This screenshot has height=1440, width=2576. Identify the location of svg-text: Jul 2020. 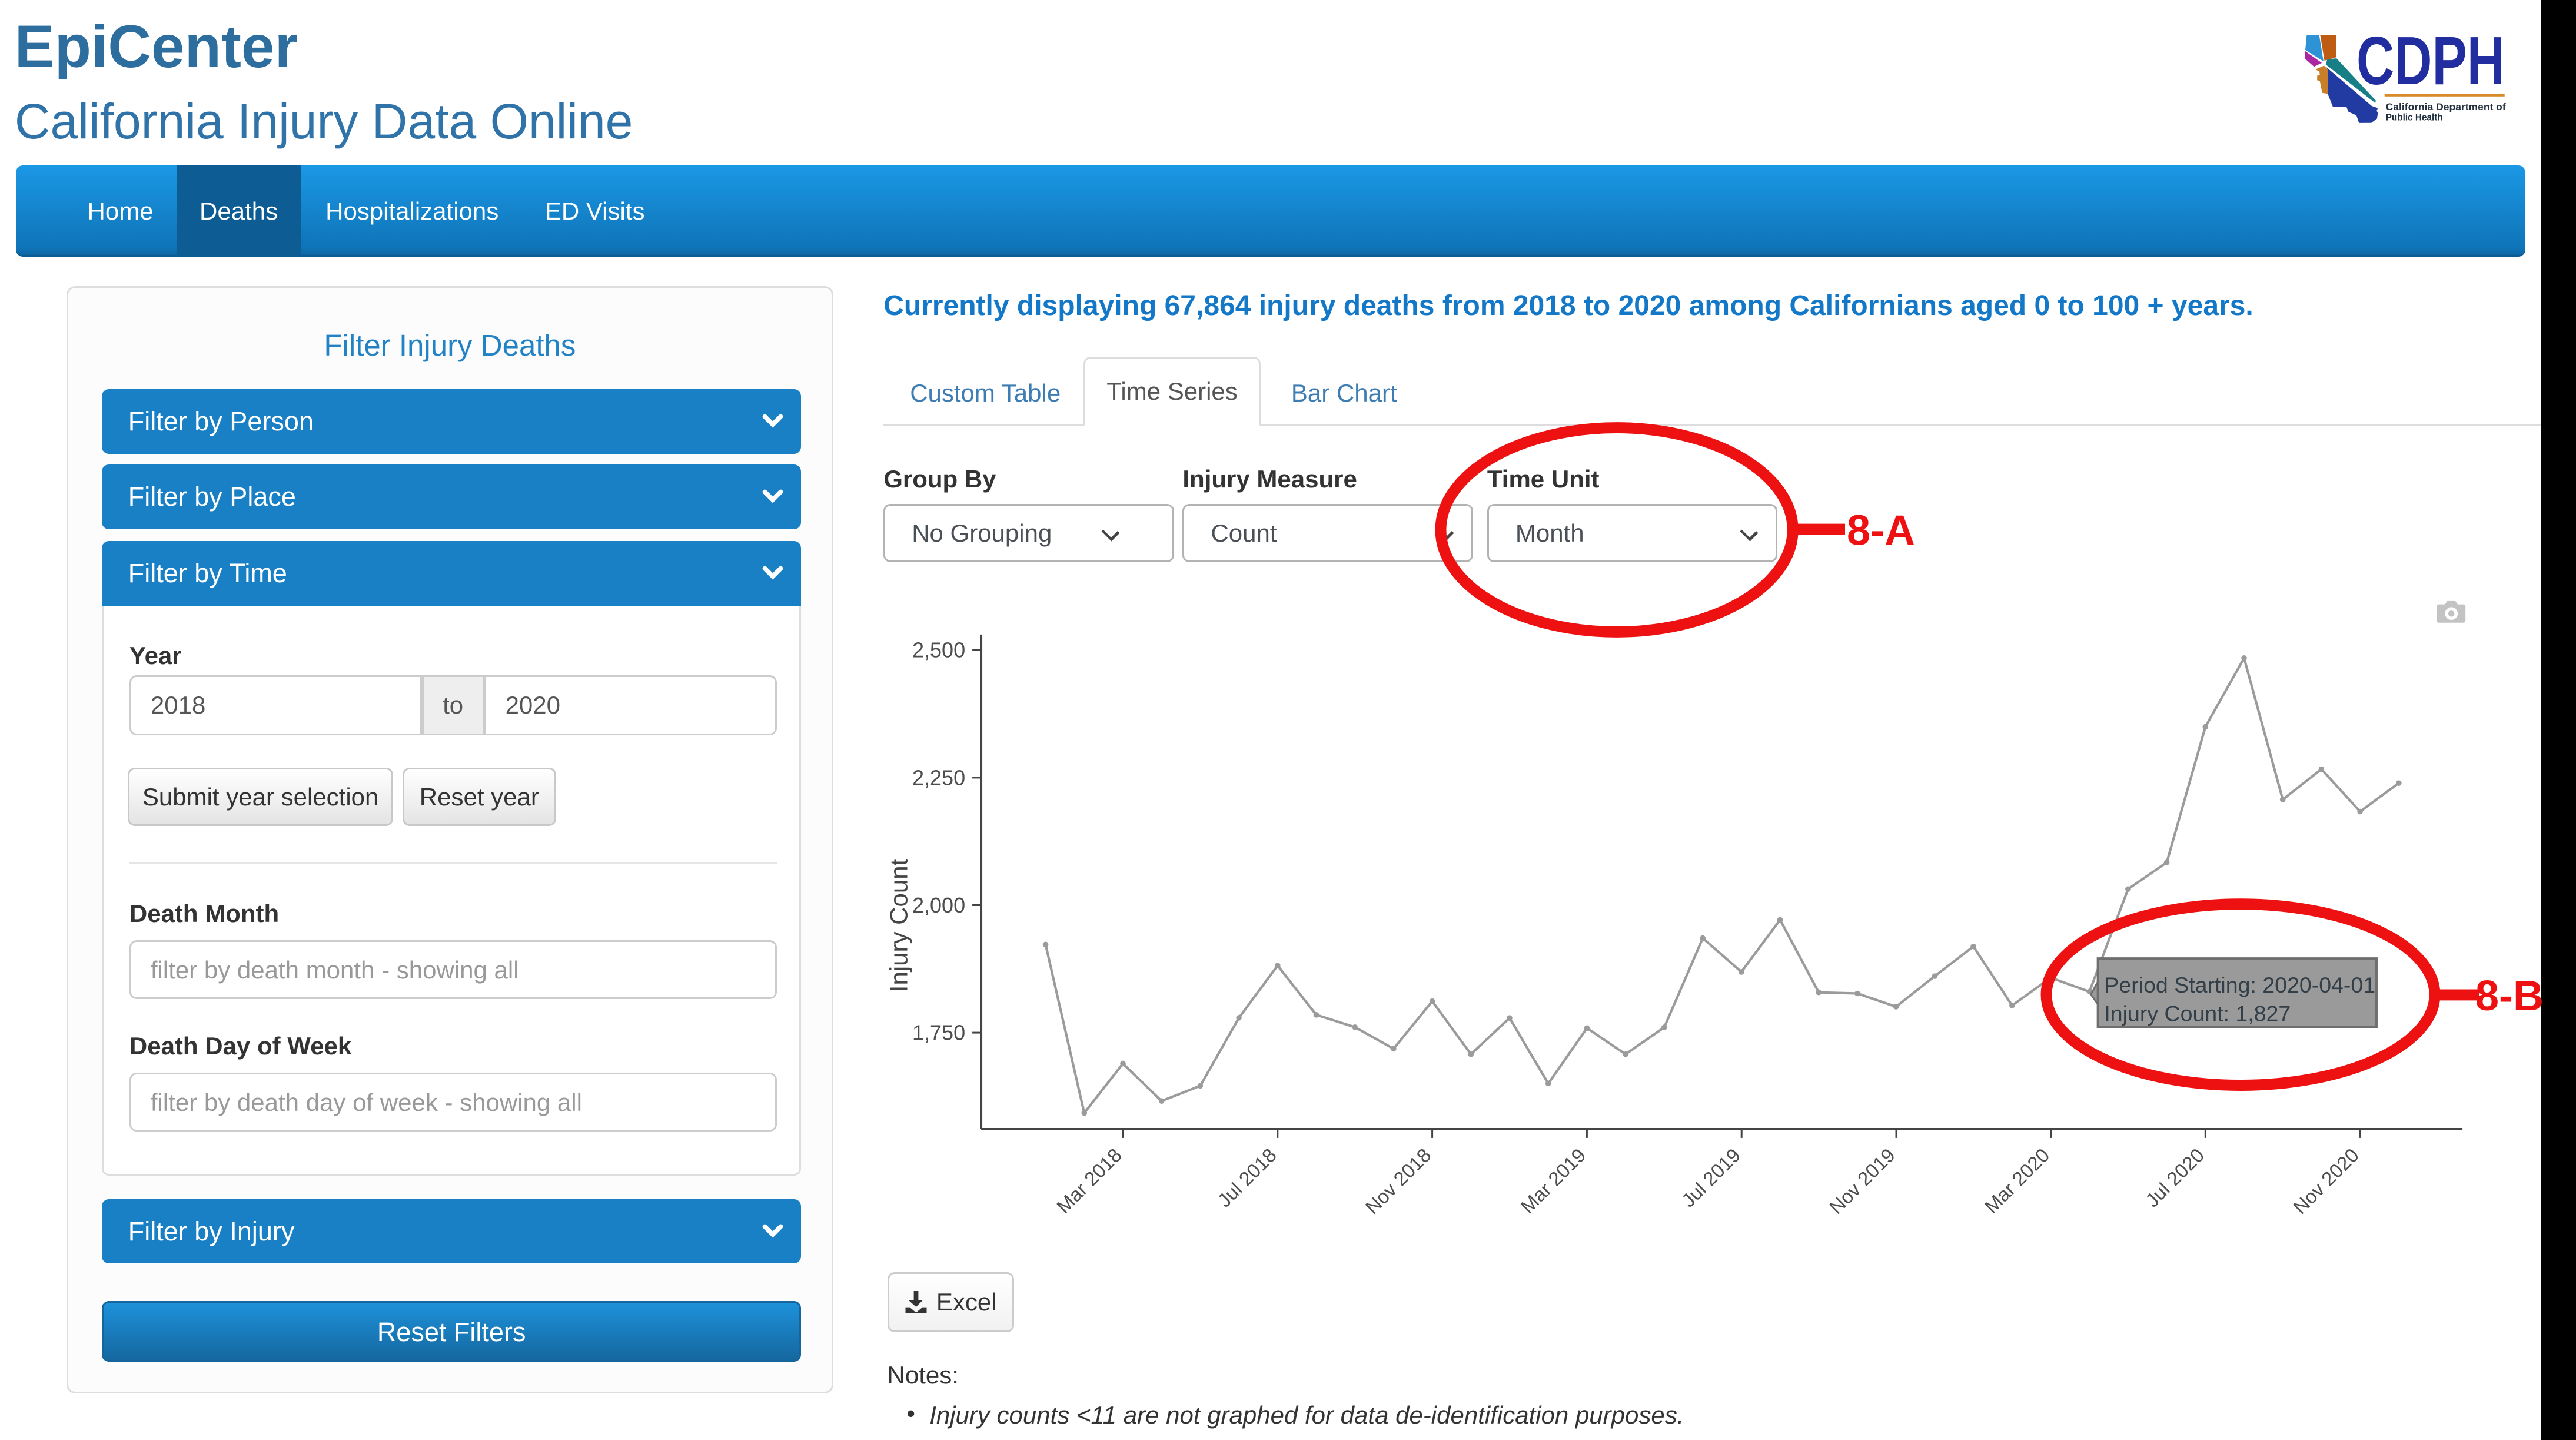
(2174, 1177).